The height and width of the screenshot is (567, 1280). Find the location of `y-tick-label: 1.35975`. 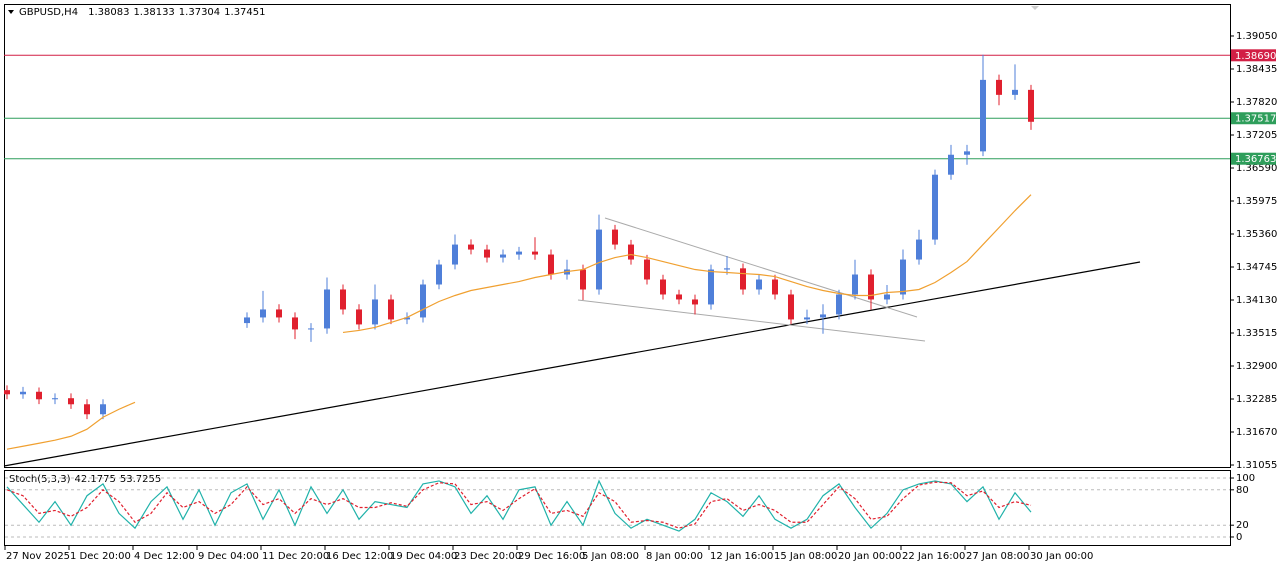

y-tick-label: 1.35975 is located at coordinates (1256, 201).